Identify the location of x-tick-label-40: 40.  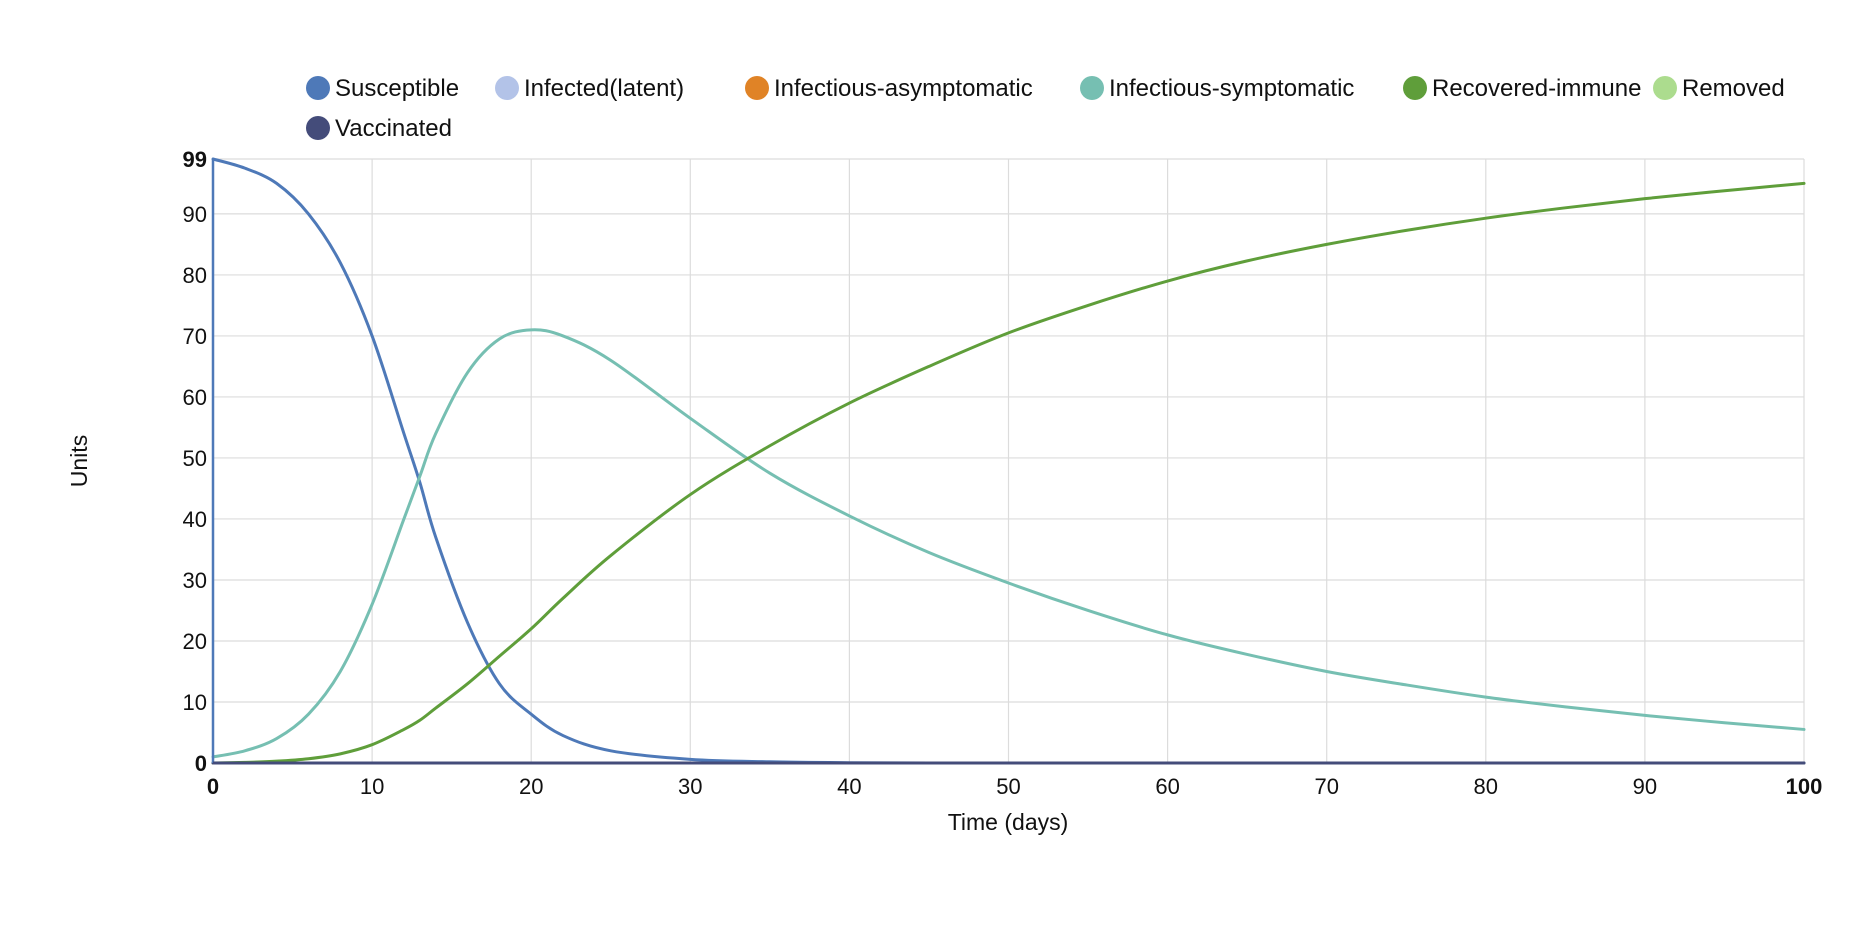
(849, 786).